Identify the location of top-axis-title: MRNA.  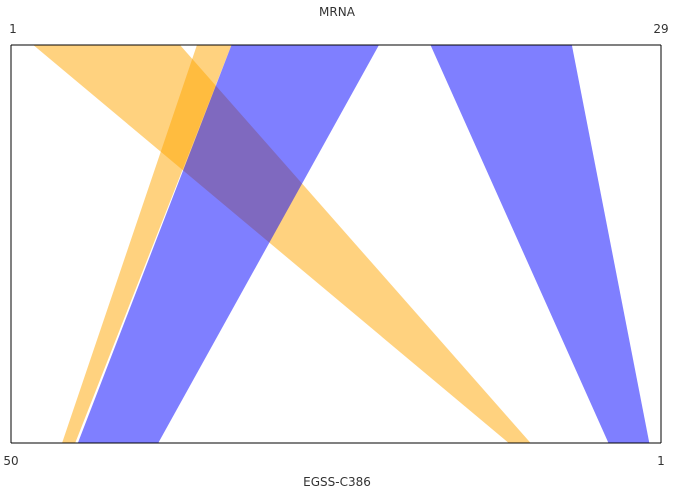
(337, 12).